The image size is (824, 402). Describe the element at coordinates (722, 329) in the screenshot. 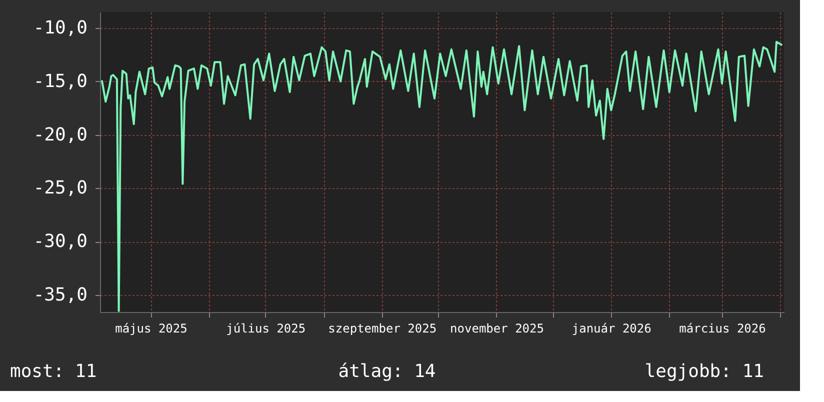

I see `x-tick-label: március 2026` at that location.